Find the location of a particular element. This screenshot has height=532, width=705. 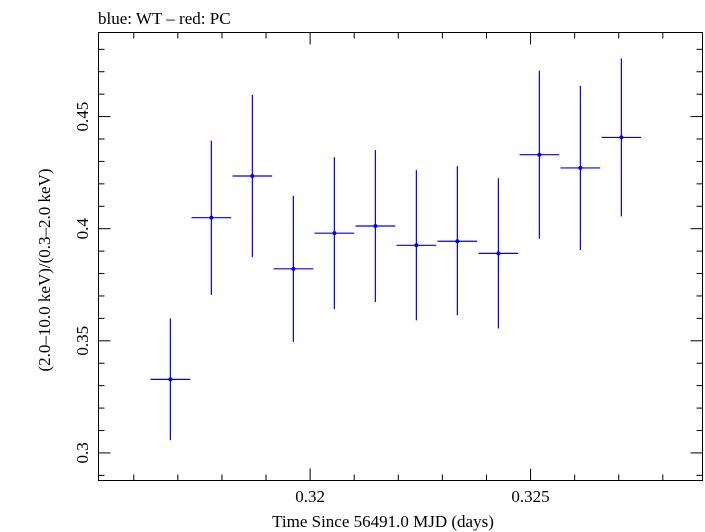

y-tick-label: 0.45 is located at coordinates (82, 117).